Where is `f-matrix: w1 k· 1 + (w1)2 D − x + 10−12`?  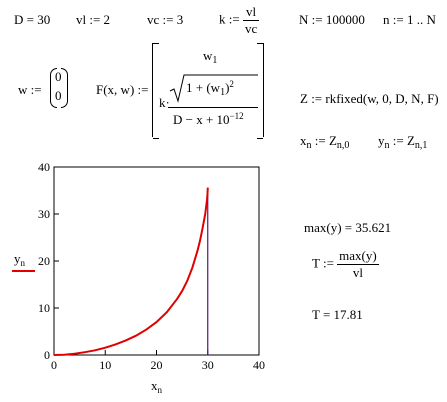 f-matrix: w1 k· 1 + (w1)2 D − x + 10−12 is located at coordinates (208, 91).